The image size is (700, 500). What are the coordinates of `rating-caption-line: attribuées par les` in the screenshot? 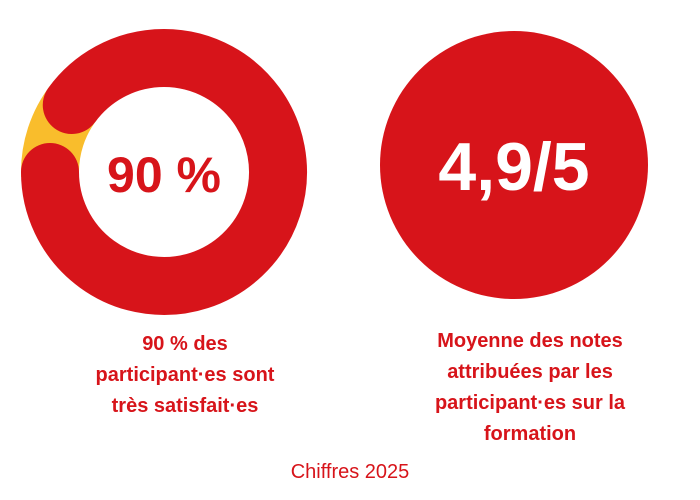 It's located at (530, 372).